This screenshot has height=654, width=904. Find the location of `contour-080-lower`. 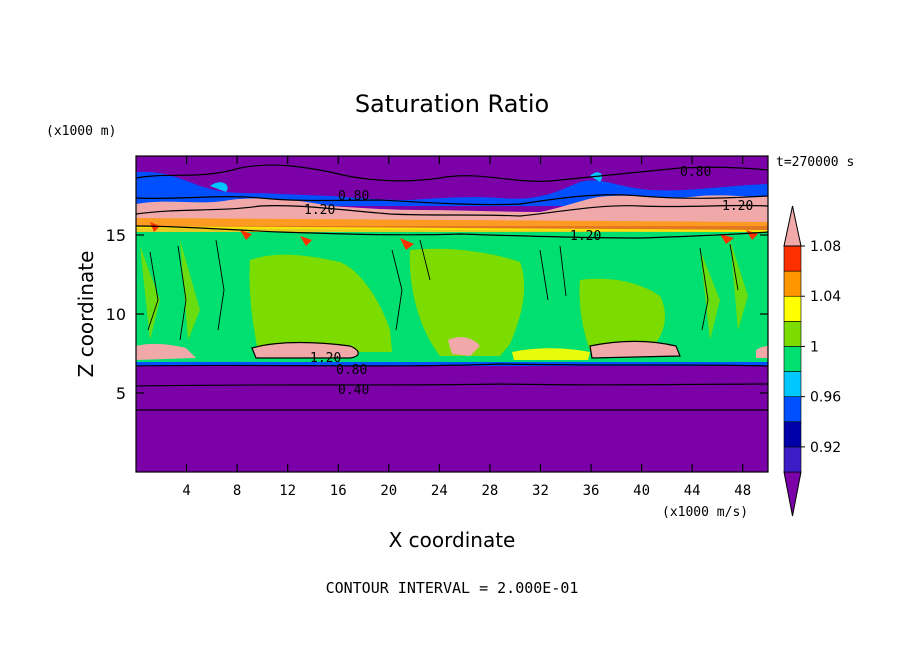

contour-080-lower is located at coordinates (452, 365).